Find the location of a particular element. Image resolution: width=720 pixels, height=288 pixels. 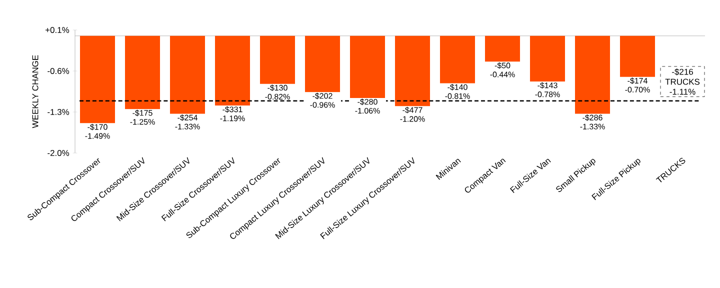

y-tick-label: +0.1% is located at coordinates (58, 30).